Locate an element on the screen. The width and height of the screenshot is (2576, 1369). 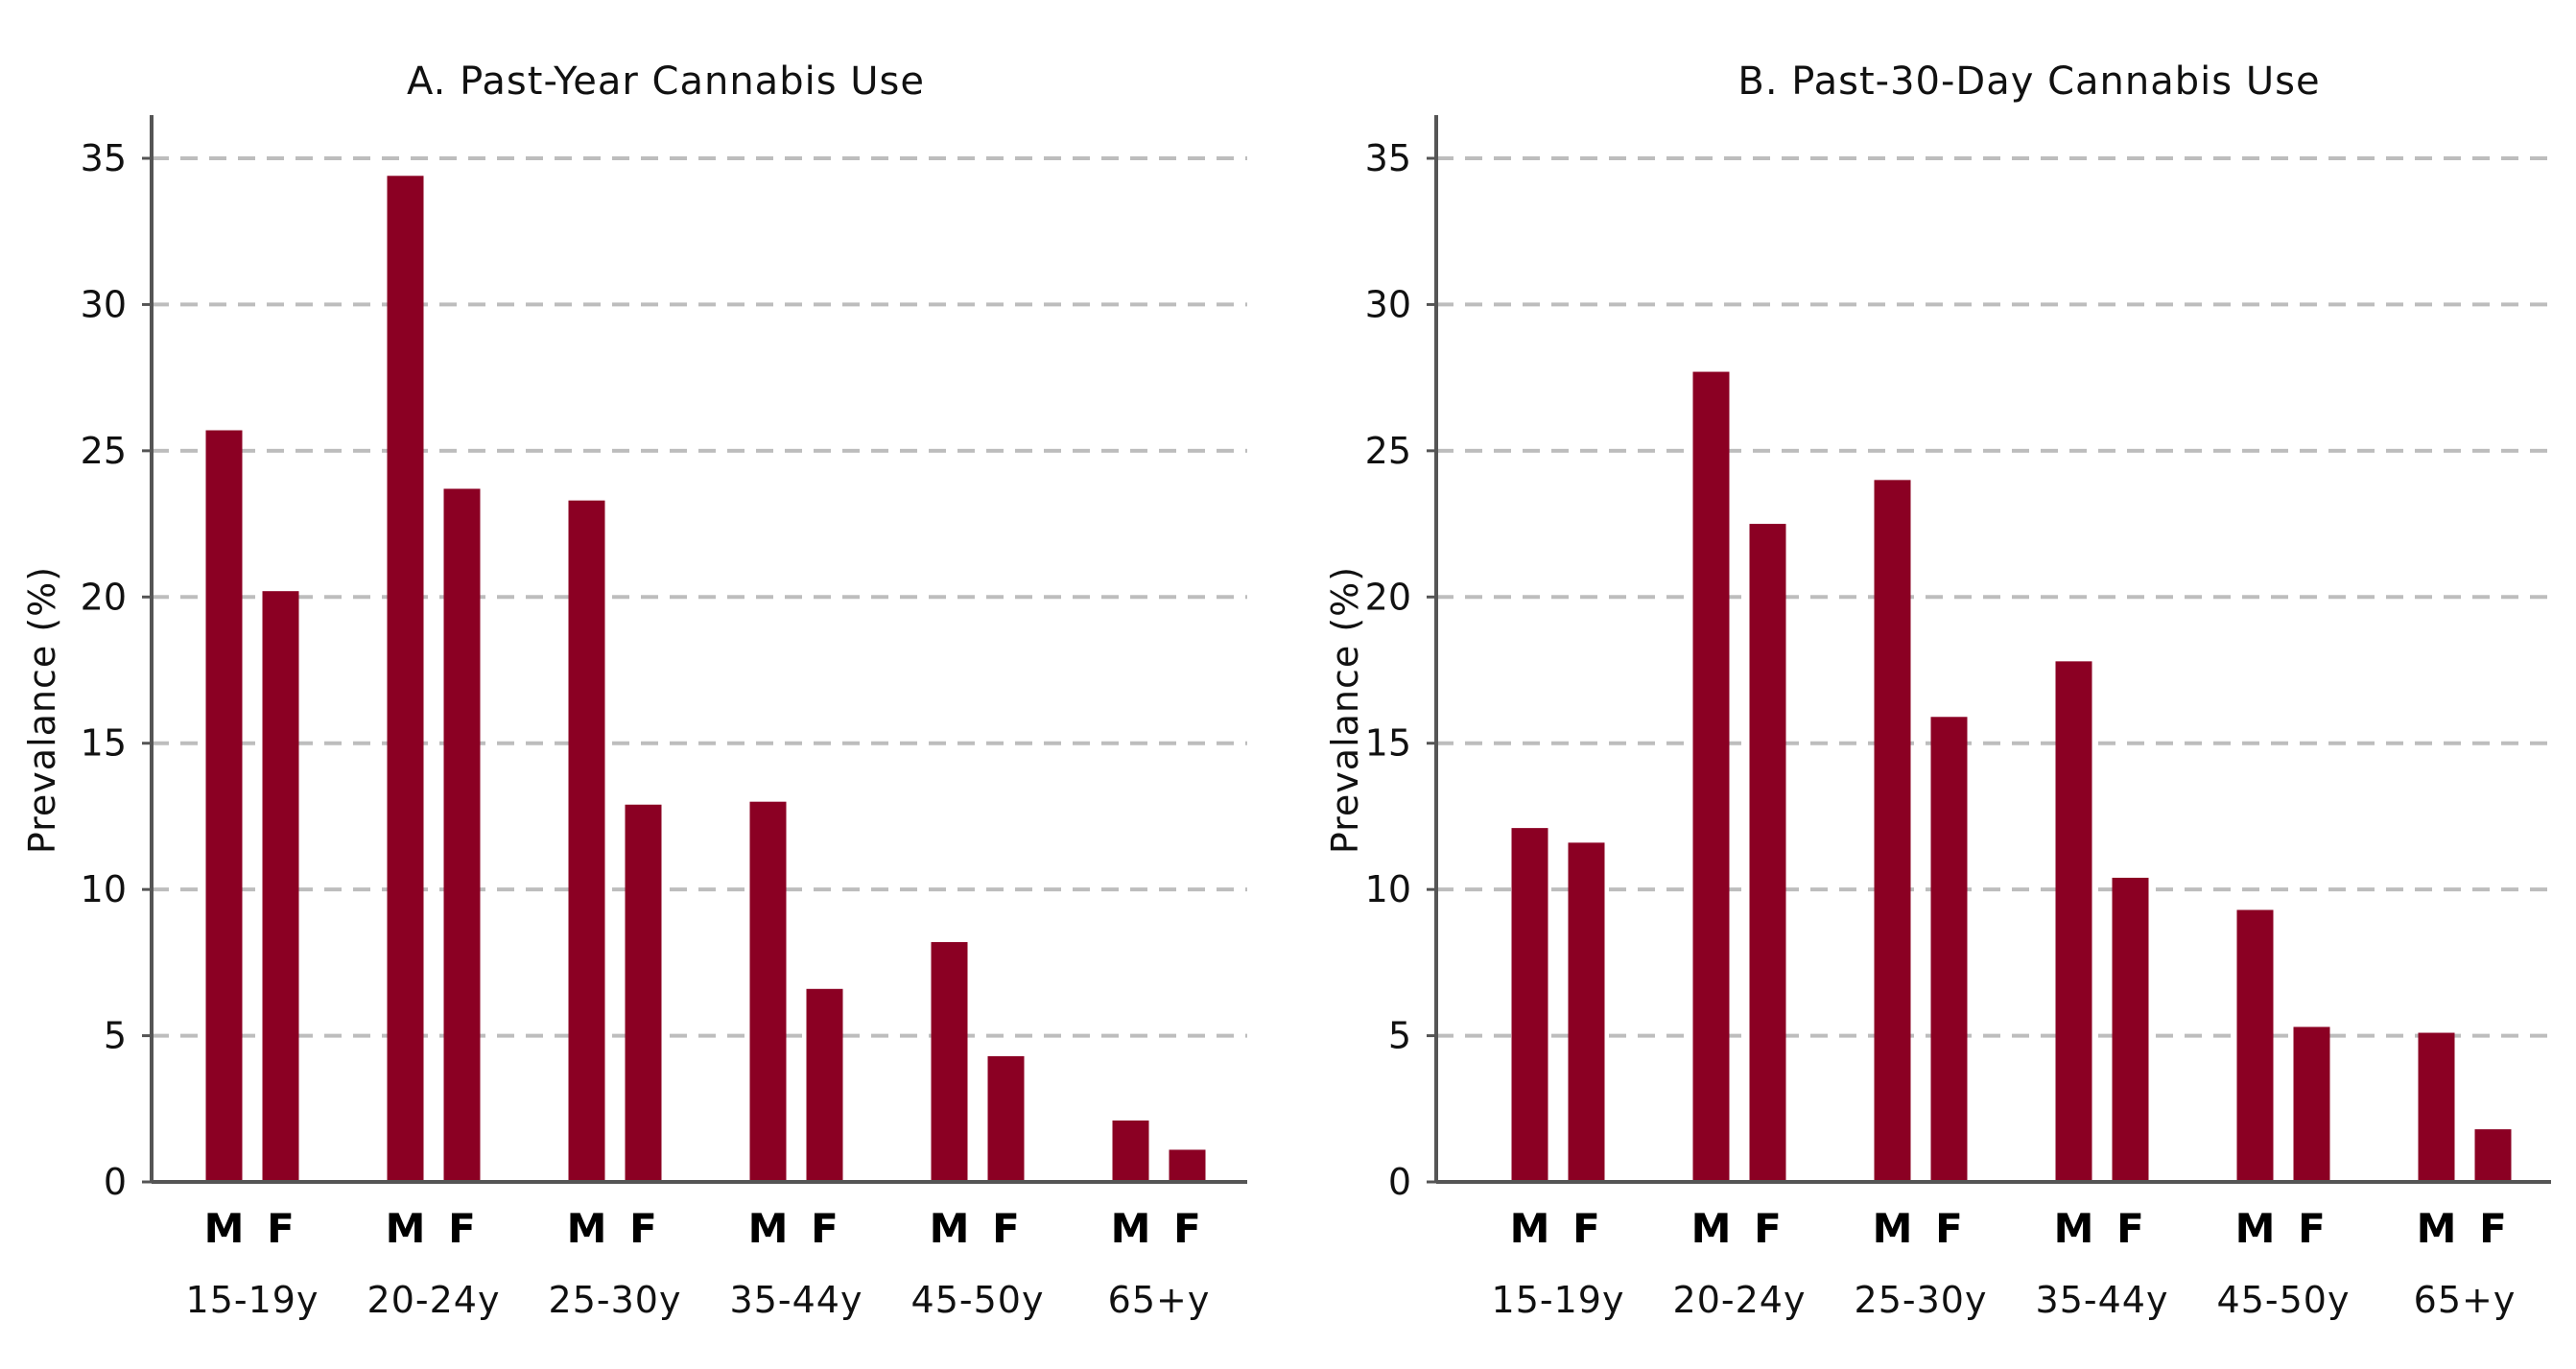
chart-title: A. Past-Year Cannabis Use is located at coordinates (666, 81).